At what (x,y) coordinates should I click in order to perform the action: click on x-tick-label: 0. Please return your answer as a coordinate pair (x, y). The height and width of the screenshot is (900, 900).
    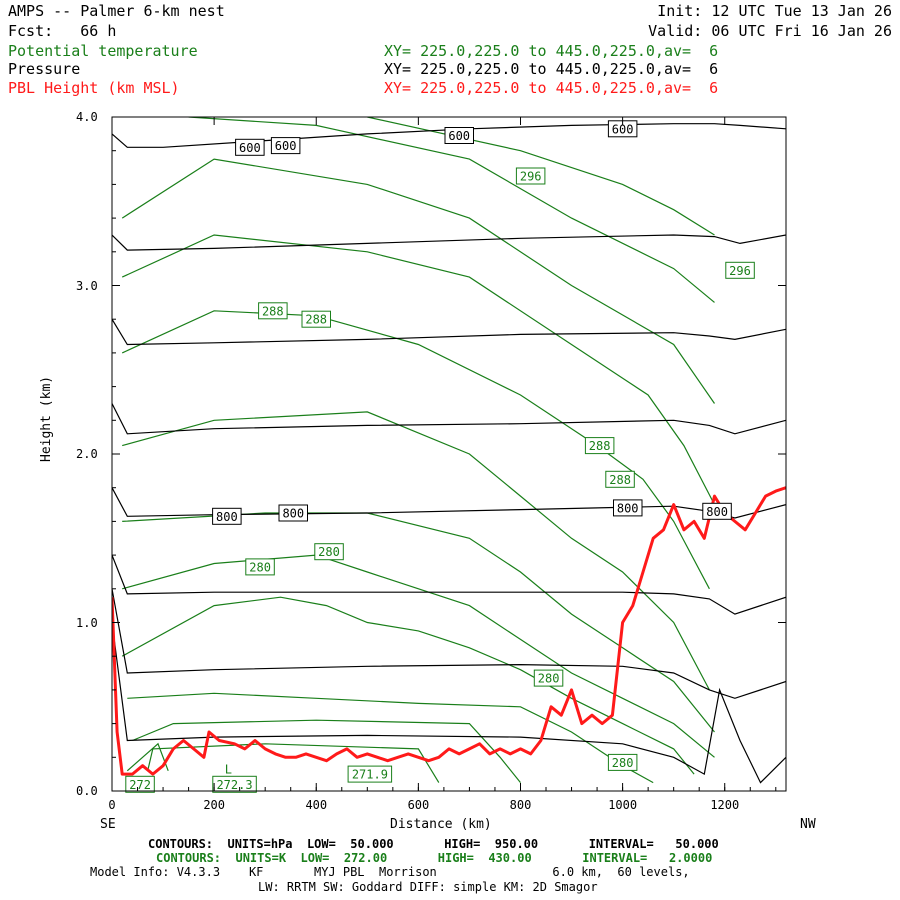
    Looking at the image, I should click on (112, 805).